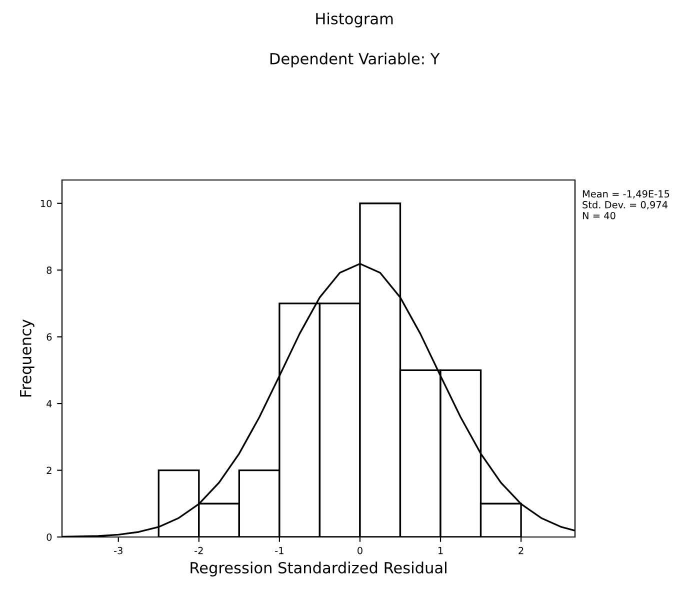 Image resolution: width=688 pixels, height=591 pixels. What do you see at coordinates (626, 205) in the screenshot?
I see `text: Mean = -1,49E-15 Std. Dev. = 0,974 N = 40` at bounding box center [626, 205].